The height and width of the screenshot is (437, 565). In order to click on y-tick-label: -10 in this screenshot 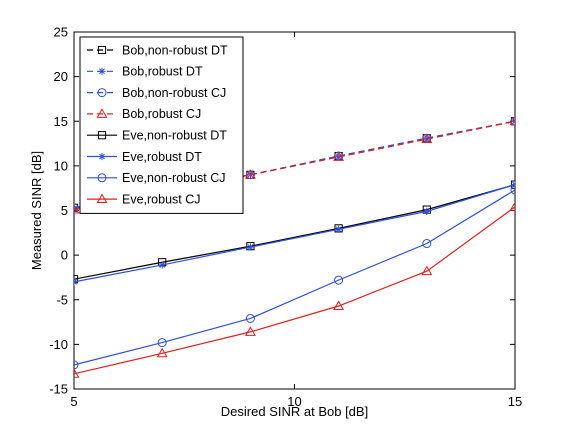, I will do `click(58, 344)`.